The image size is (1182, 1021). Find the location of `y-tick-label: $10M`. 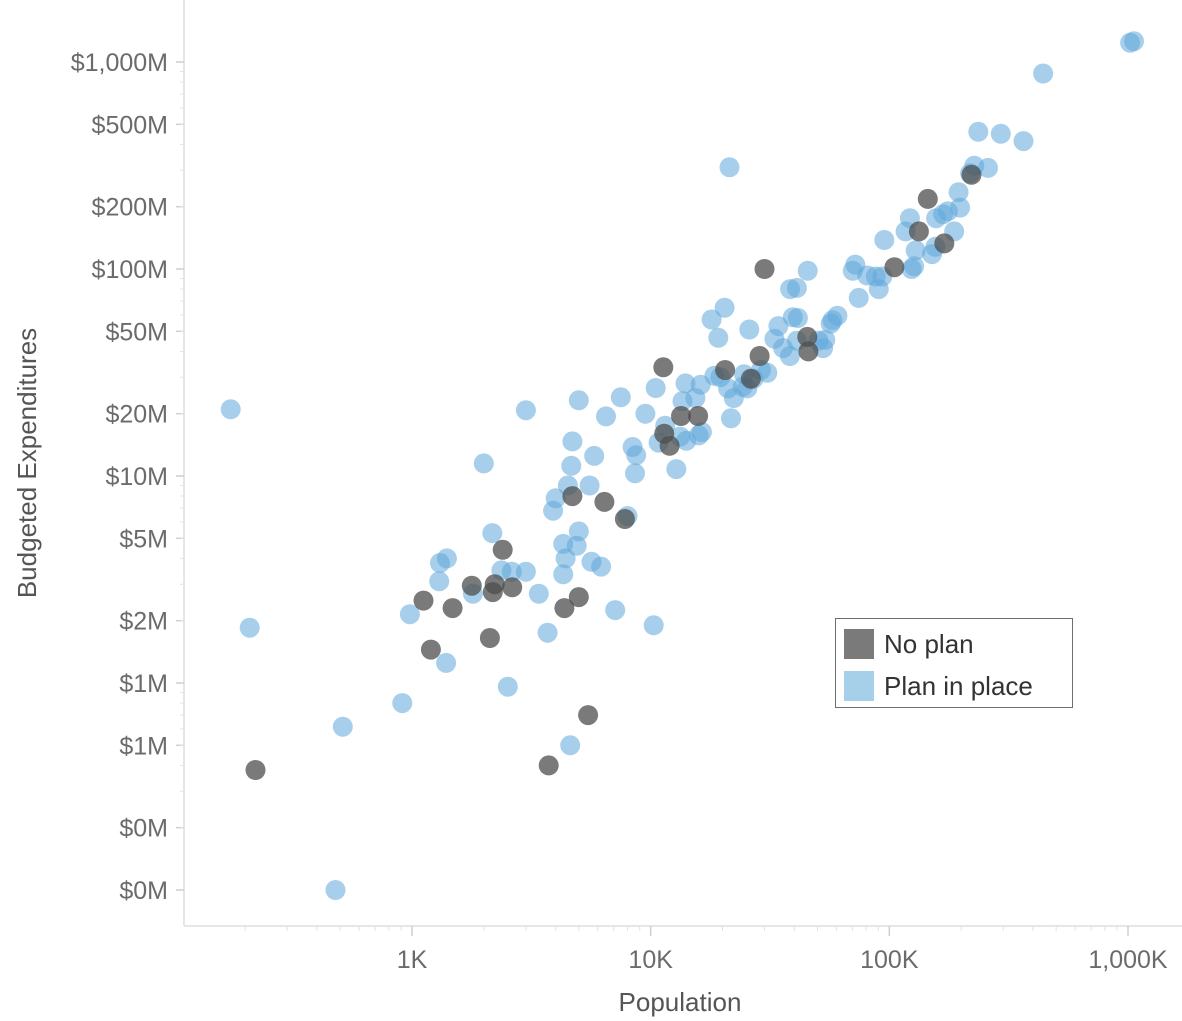

y-tick-label: $10M is located at coordinates (136, 477).